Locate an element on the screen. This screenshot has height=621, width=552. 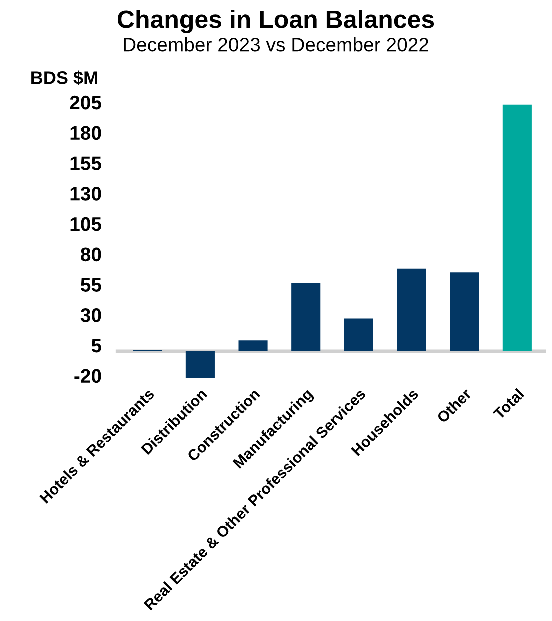
y-tick-label: 5 is located at coordinates (97, 346).